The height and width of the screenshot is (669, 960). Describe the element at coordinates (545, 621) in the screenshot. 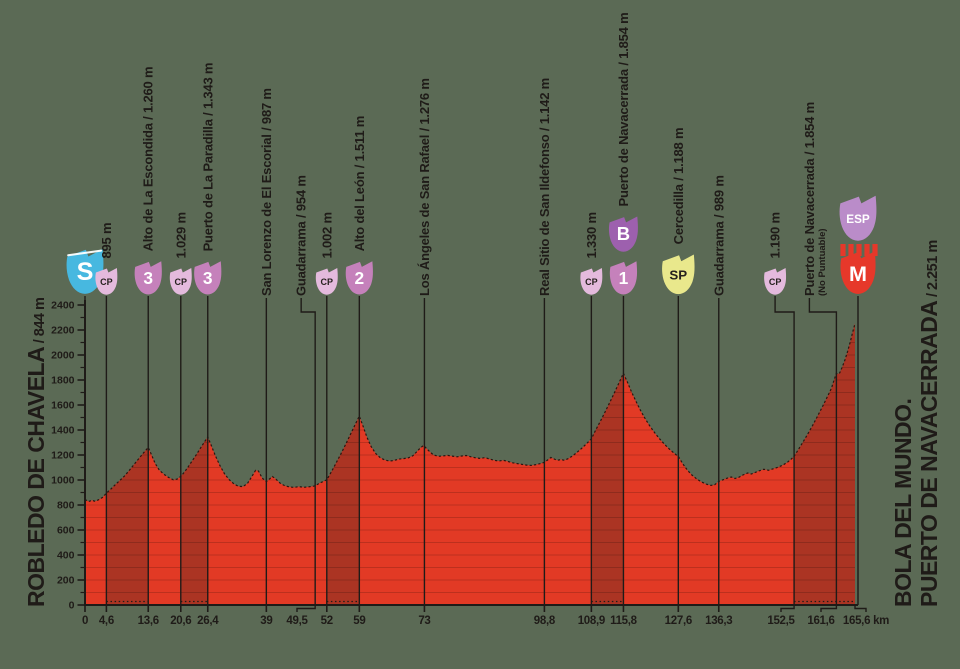

I see `x-tick-label: 98,8` at that location.